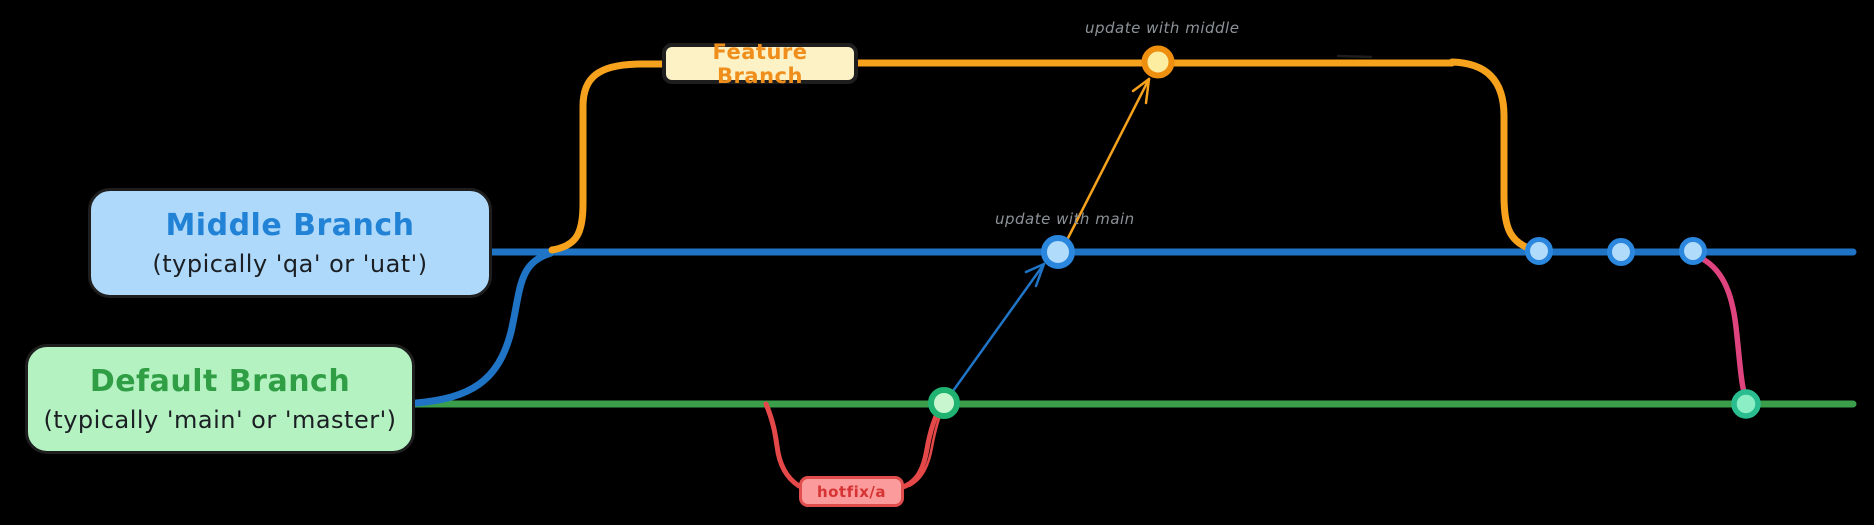 This screenshot has height=525, width=1874. What do you see at coordinates (1493, 156) in the screenshot?
I see `feature-branch-merge-curve` at bounding box center [1493, 156].